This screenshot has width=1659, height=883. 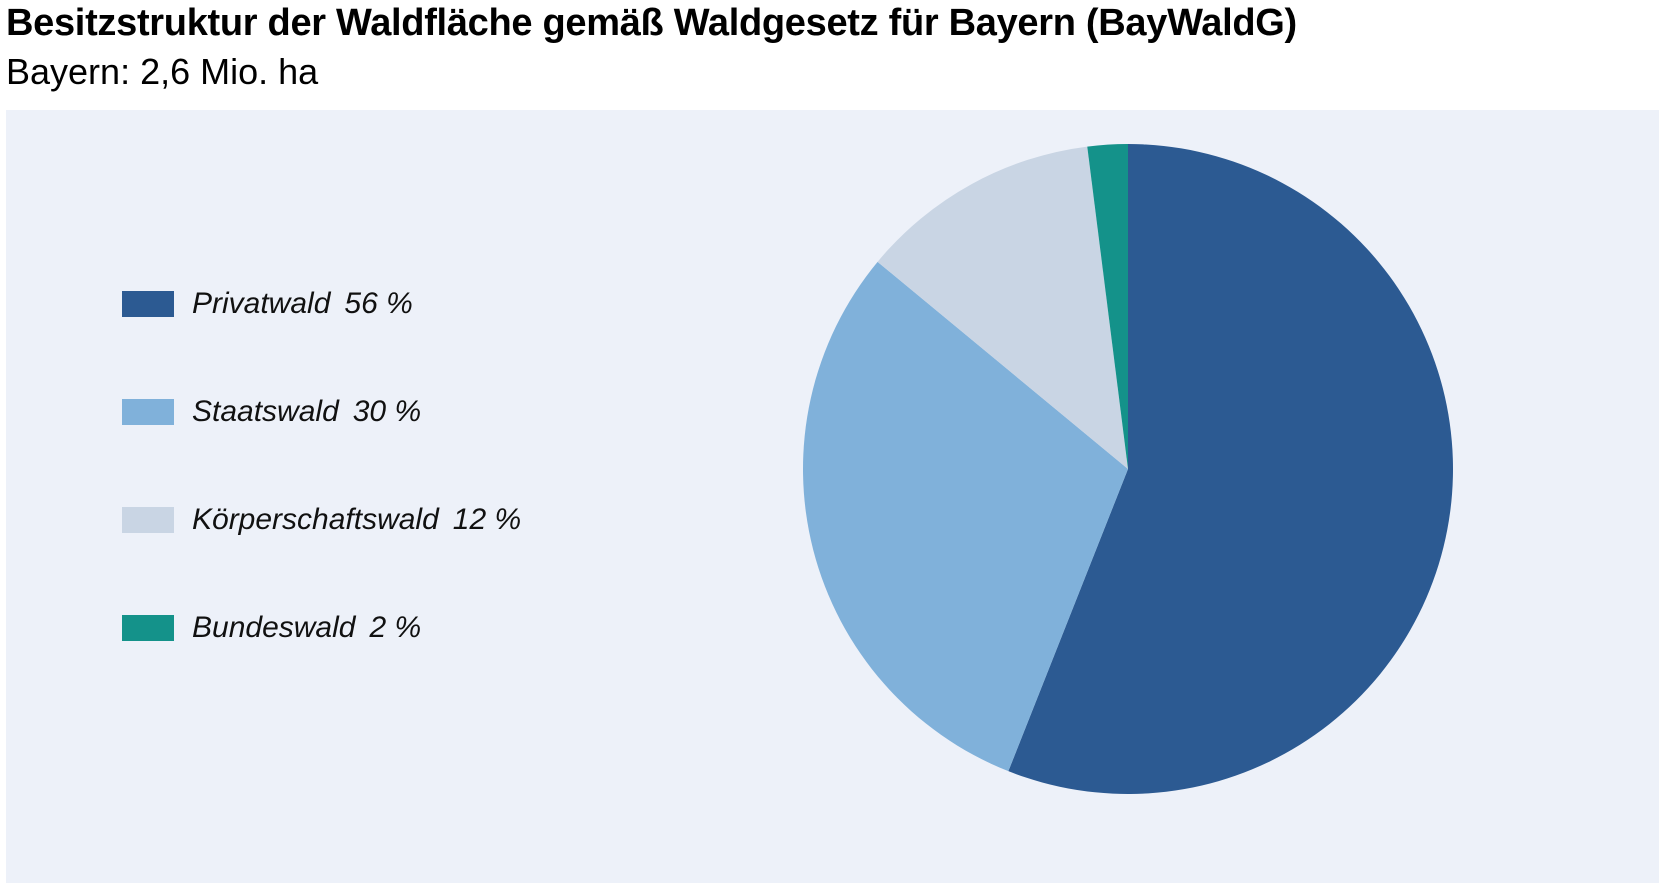 I want to click on legend-item-bundeswald: Bundeswald 2 %, so click(x=271, y=628).